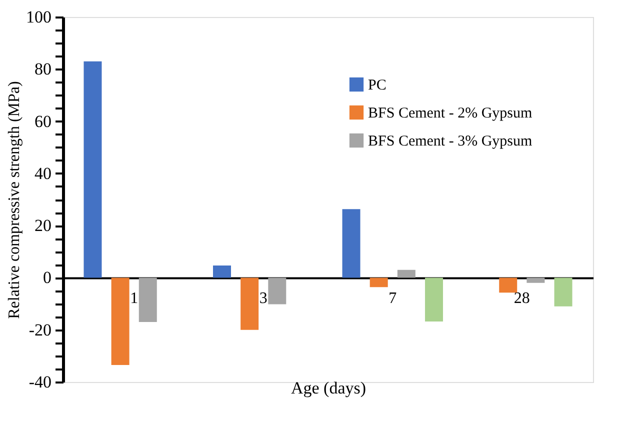 Image resolution: width=627 pixels, height=433 pixels. I want to click on x-tick-label: 1, so click(134, 299).